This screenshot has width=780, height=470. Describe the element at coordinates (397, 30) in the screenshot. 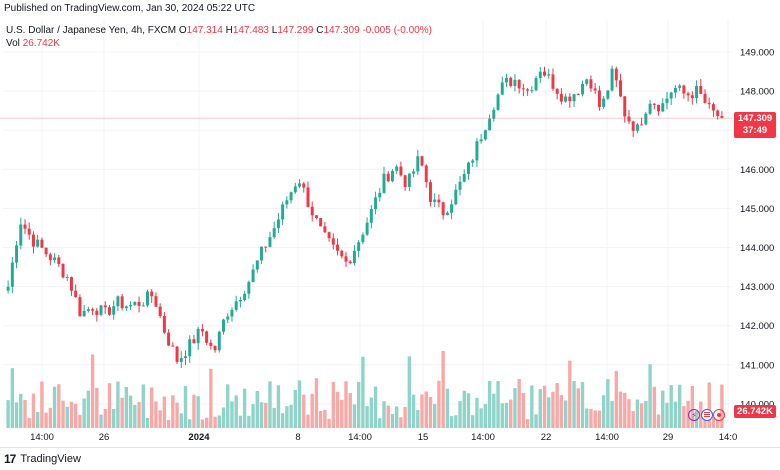

I see `change-value: -0.005 (-0.00%)` at that location.